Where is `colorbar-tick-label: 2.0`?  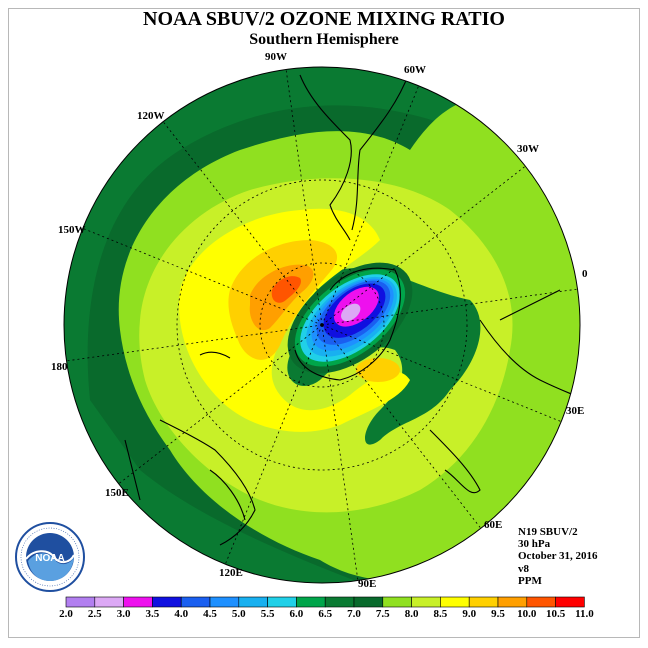
colorbar-tick-label: 2.0 is located at coordinates (66, 614).